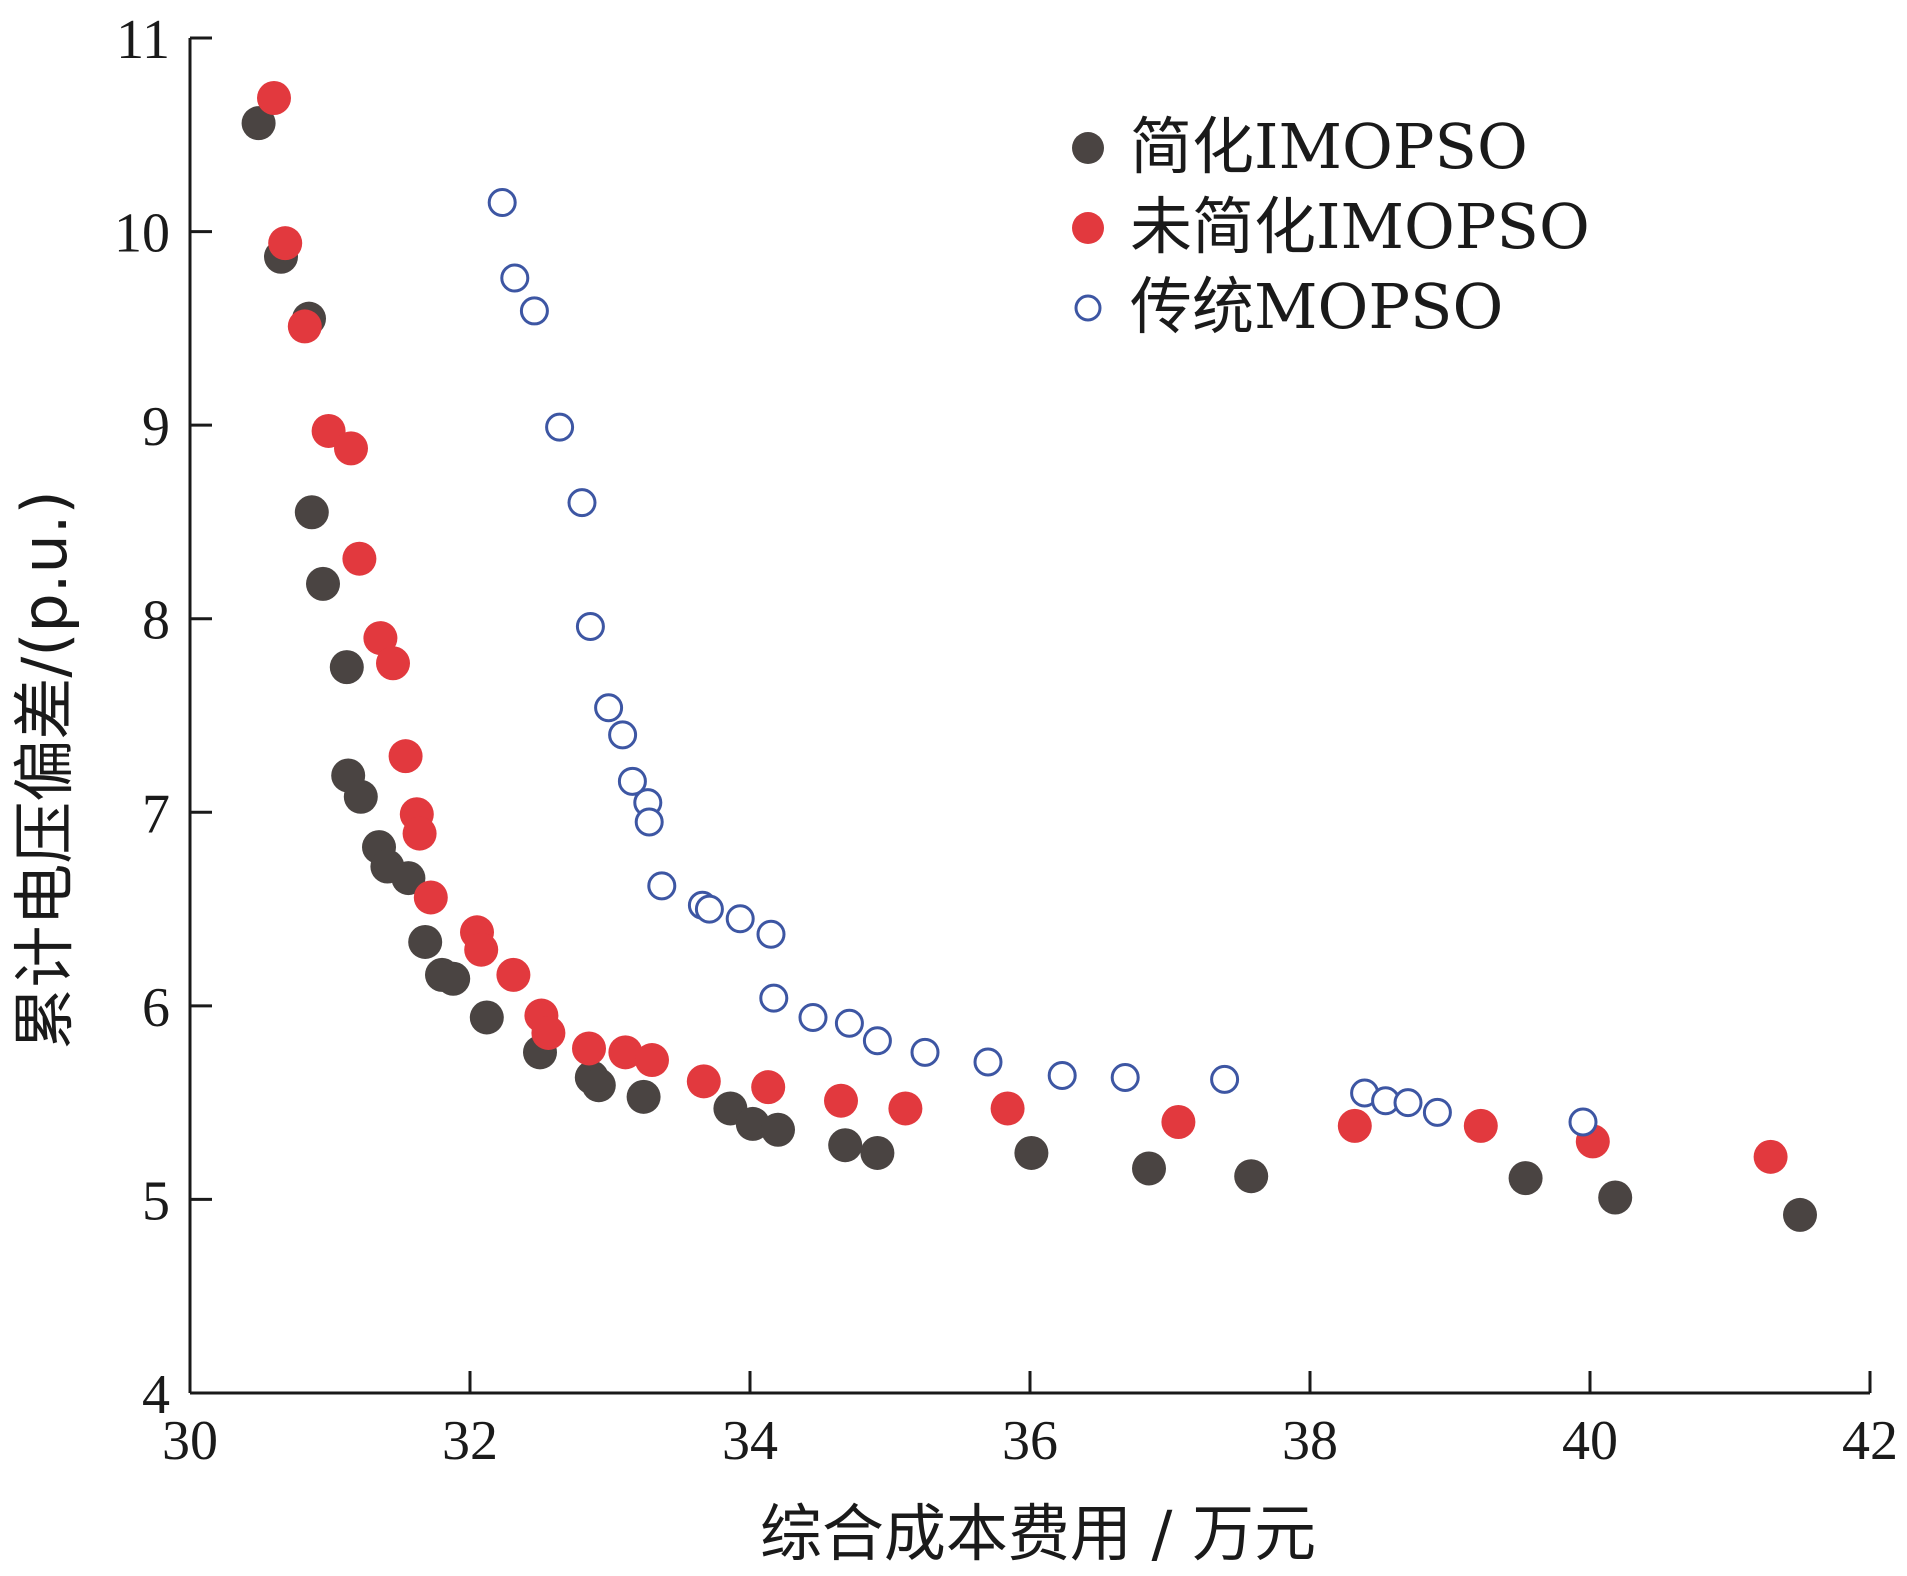 This screenshot has width=1907, height=1576. What do you see at coordinates (1088, 228) in the screenshot?
I see `legend-marker-unsimplified` at bounding box center [1088, 228].